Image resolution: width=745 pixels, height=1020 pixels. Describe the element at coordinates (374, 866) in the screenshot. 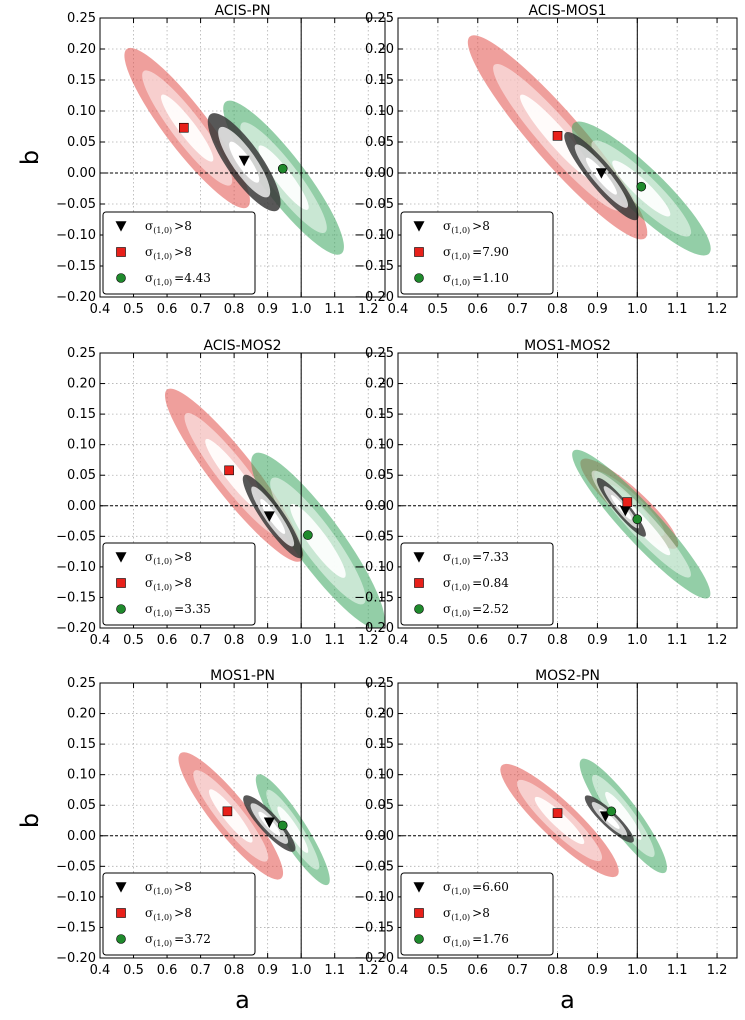

I see `y-tick-label: −0.05` at that location.